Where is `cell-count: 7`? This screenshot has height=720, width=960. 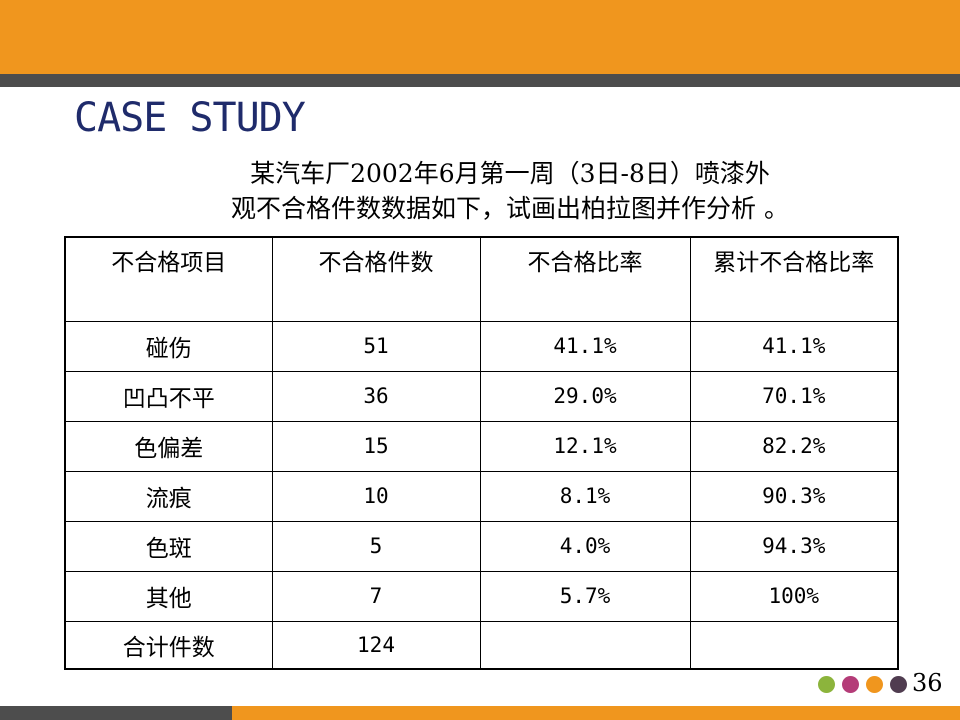
cell-count: 7 is located at coordinates (376, 596).